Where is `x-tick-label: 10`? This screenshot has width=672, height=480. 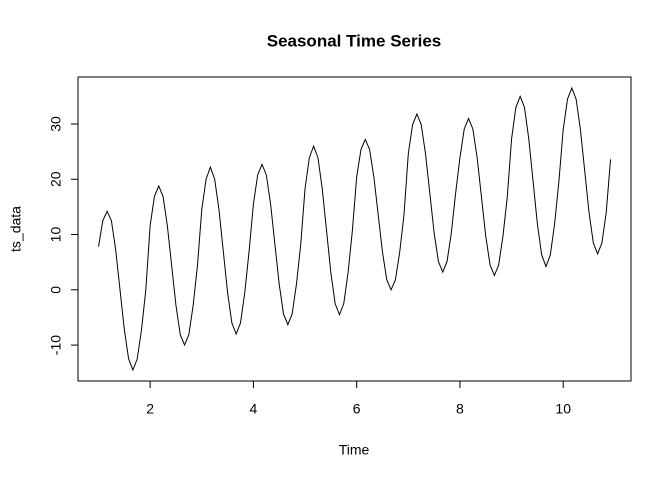 x-tick-label: 10 is located at coordinates (563, 409).